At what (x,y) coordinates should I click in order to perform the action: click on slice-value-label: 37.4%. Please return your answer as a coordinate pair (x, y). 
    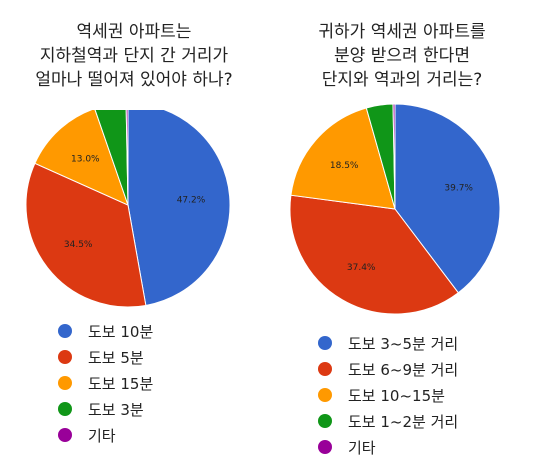
    Looking at the image, I should click on (361, 268).